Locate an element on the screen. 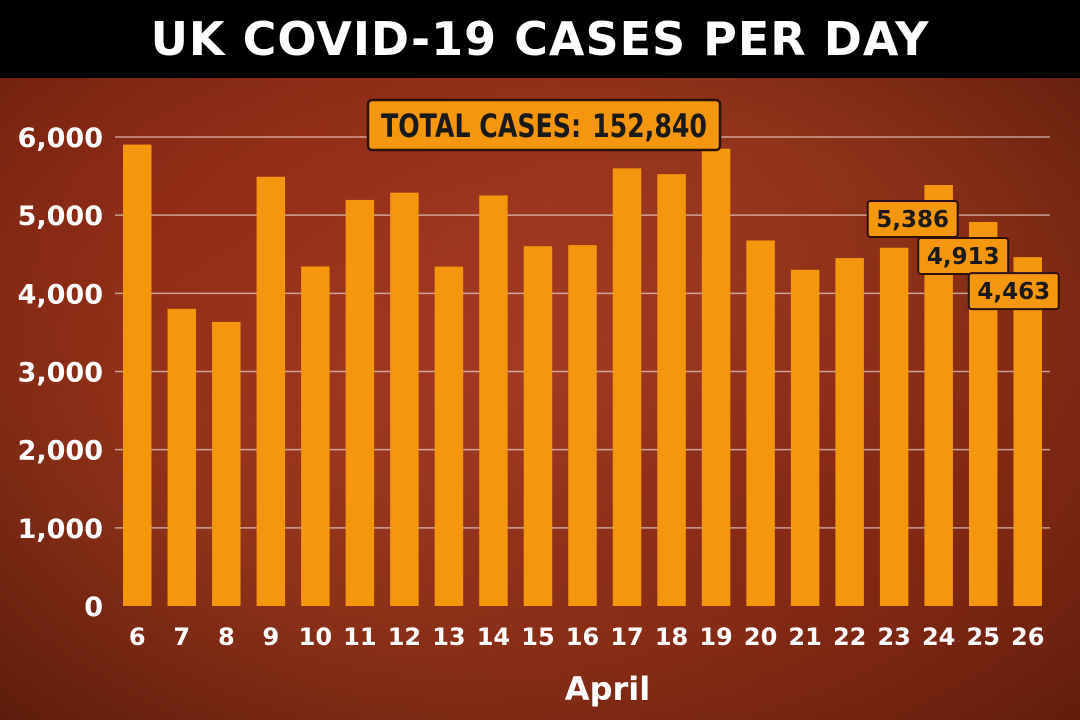 This screenshot has height=720, width=1080. y-tick-label: 6,000 is located at coordinates (60, 138).